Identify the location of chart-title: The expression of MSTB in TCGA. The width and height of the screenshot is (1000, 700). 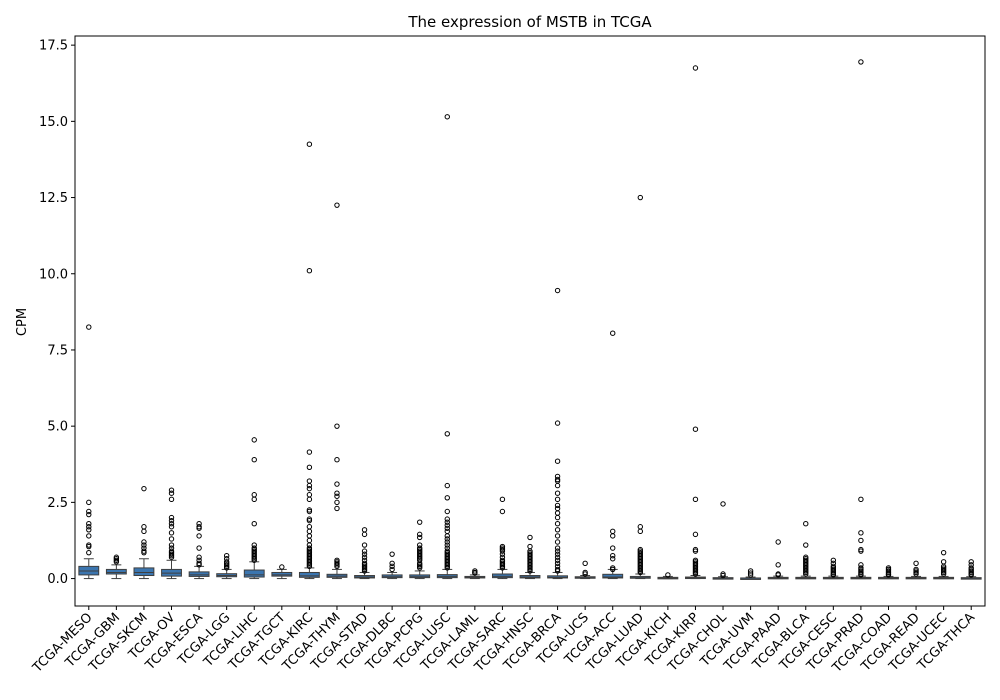
(529, 22).